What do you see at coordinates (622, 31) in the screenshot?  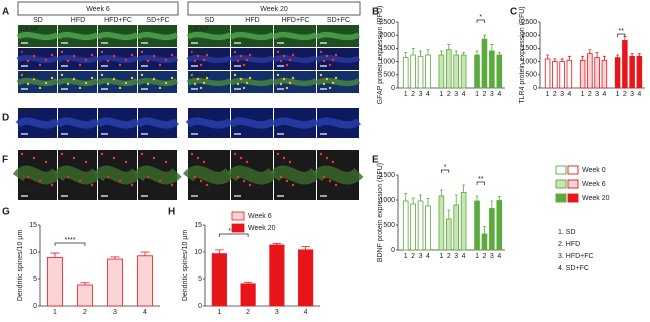 I see `significance-label: **` at bounding box center [622, 31].